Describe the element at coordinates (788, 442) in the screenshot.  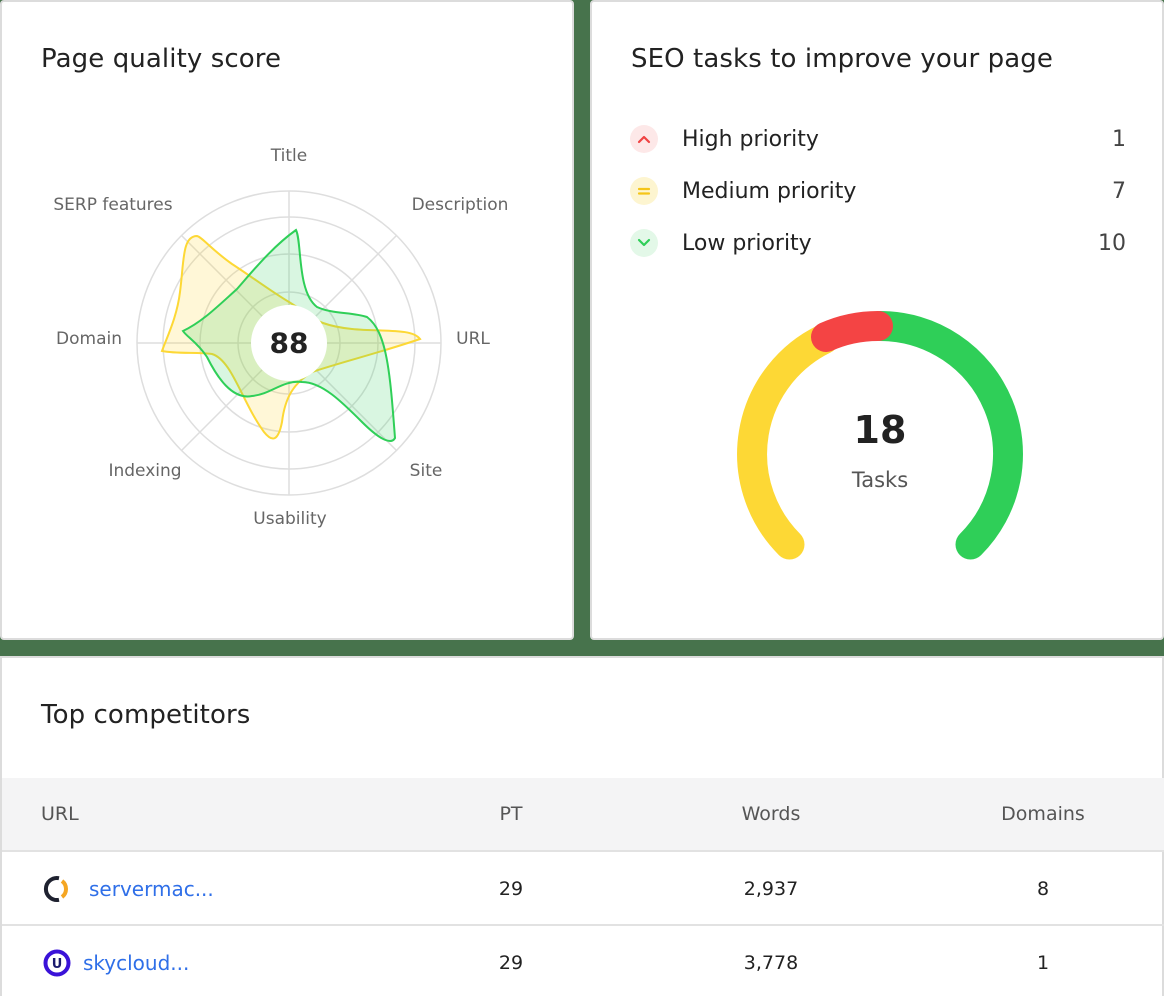
I see `gauge-segment-medium` at that location.